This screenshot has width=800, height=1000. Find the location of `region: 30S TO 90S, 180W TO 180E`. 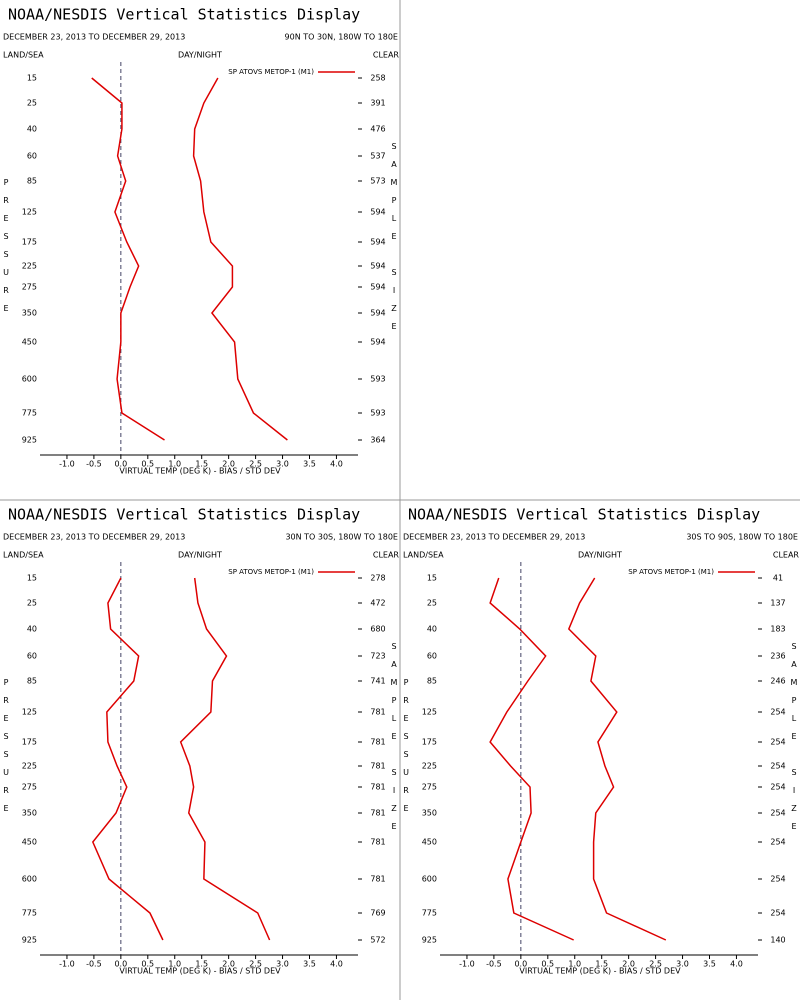

region: 30S TO 90S, 180W TO 180E is located at coordinates (742, 537).